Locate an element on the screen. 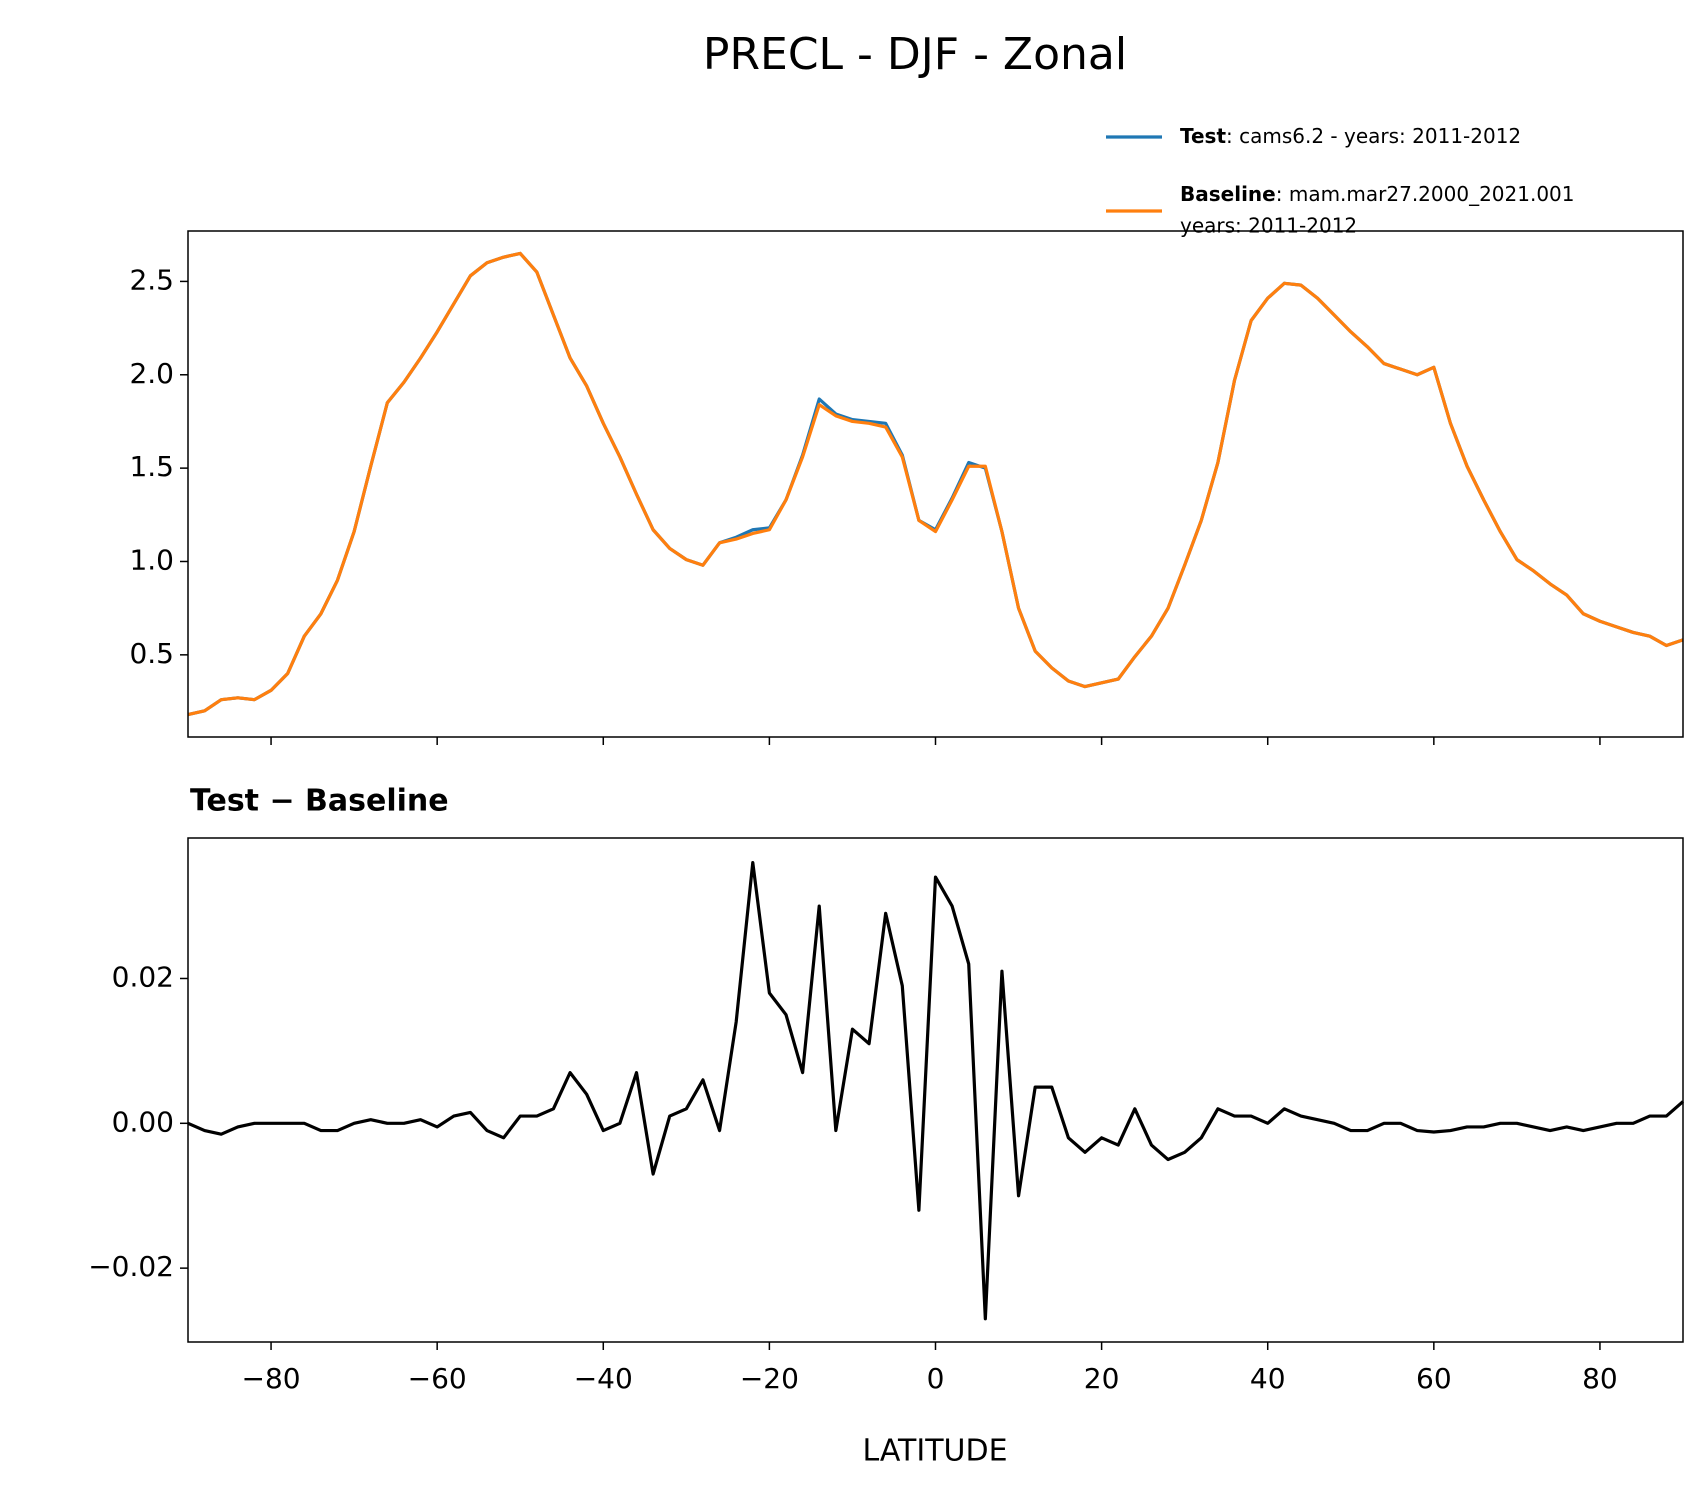  chart-title: PRECL - DJF - Zonal is located at coordinates (915, 54).